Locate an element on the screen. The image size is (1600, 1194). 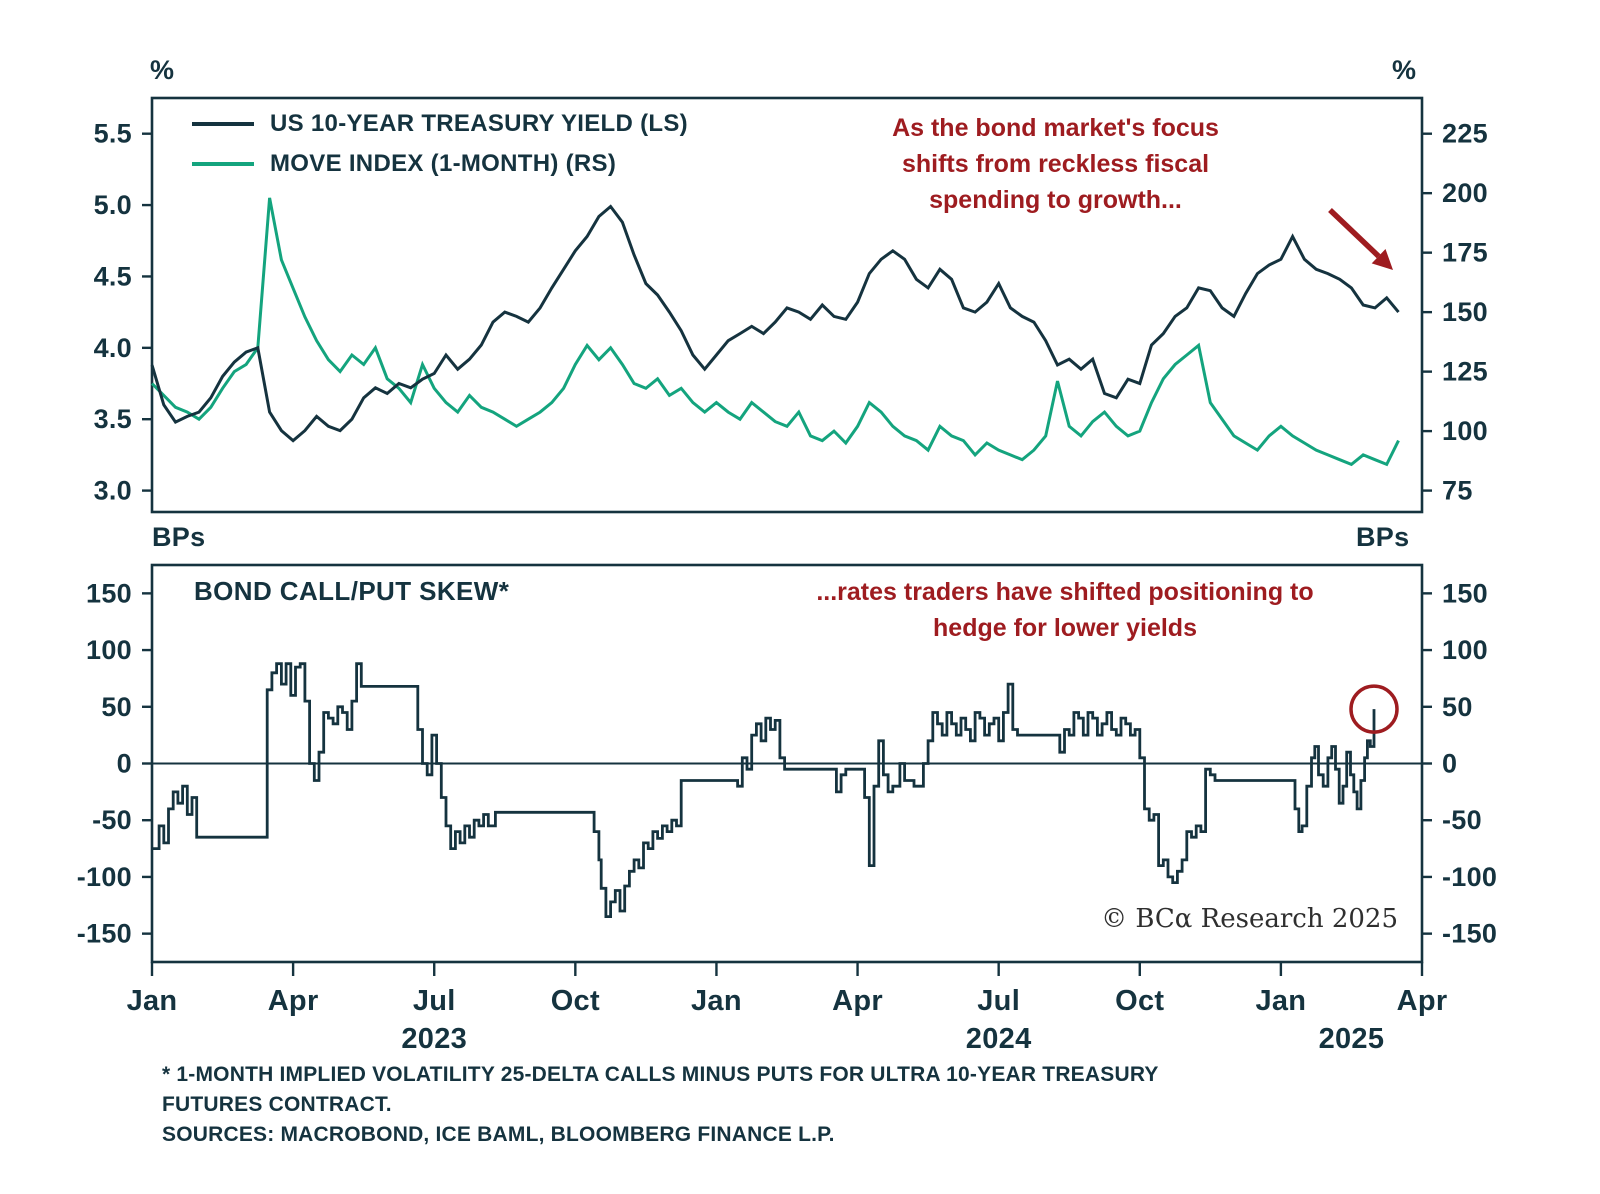
y-axis-tick-label: 75 is located at coordinates (1457, 491).